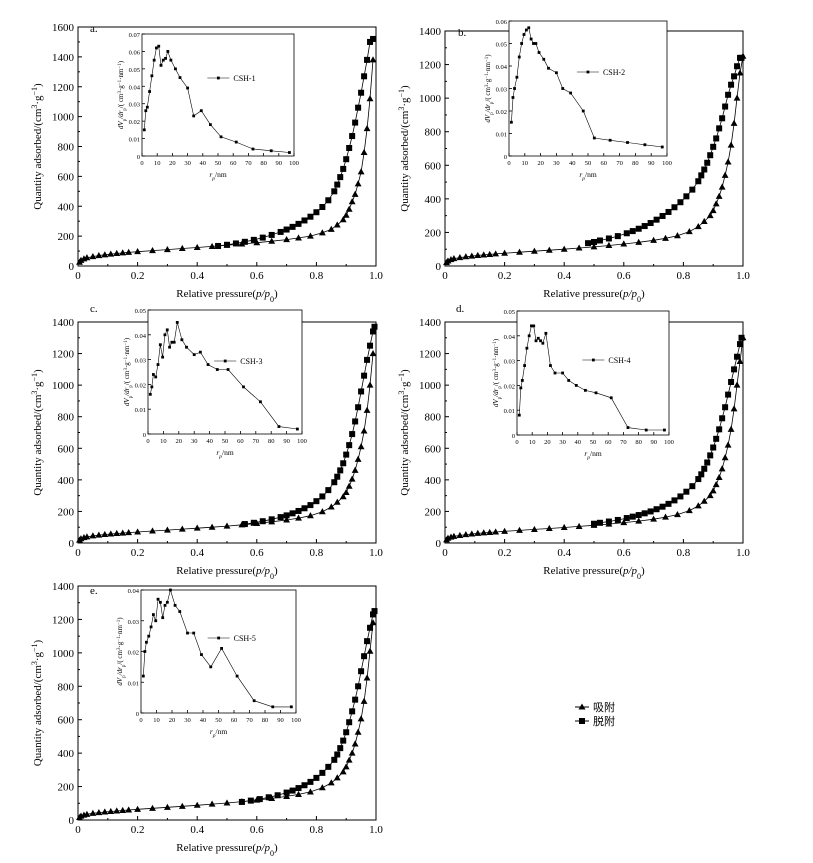  Describe the element at coordinates (433, 481) in the screenshot. I see `y-tick-label: 400` at that location.